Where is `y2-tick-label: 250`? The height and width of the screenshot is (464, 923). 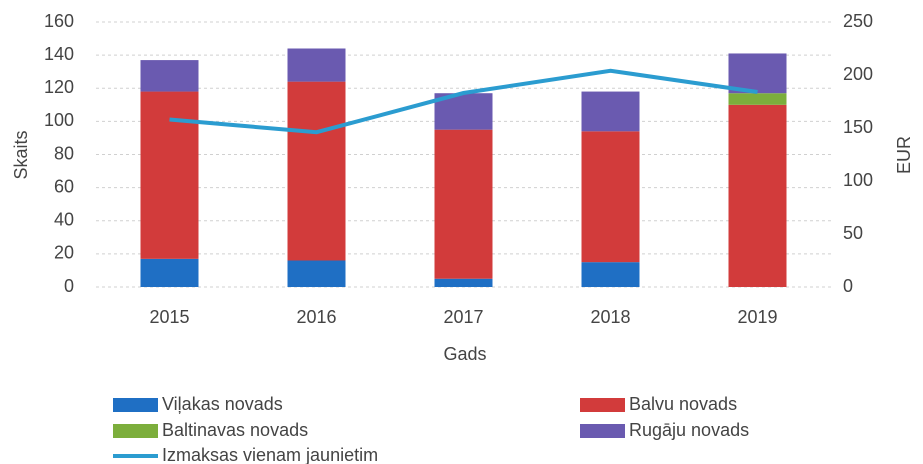
y2-tick-label: 250 is located at coordinates (858, 21).